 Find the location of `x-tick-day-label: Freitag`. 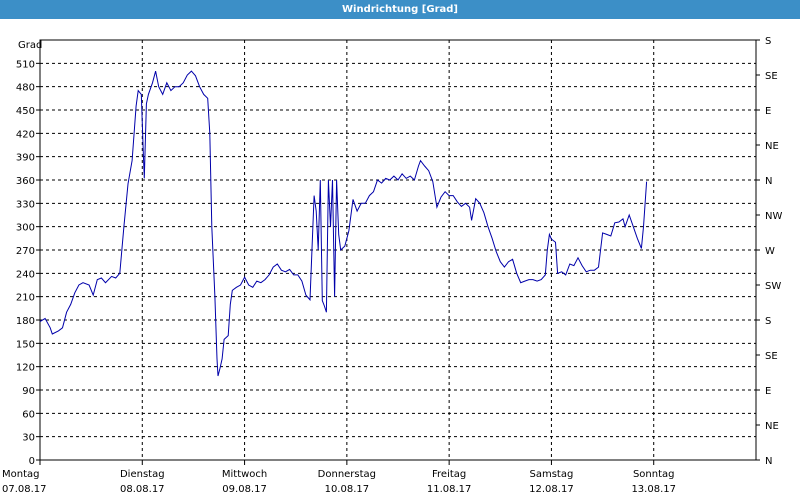

x-tick-day-label: Freitag is located at coordinates (449, 474).